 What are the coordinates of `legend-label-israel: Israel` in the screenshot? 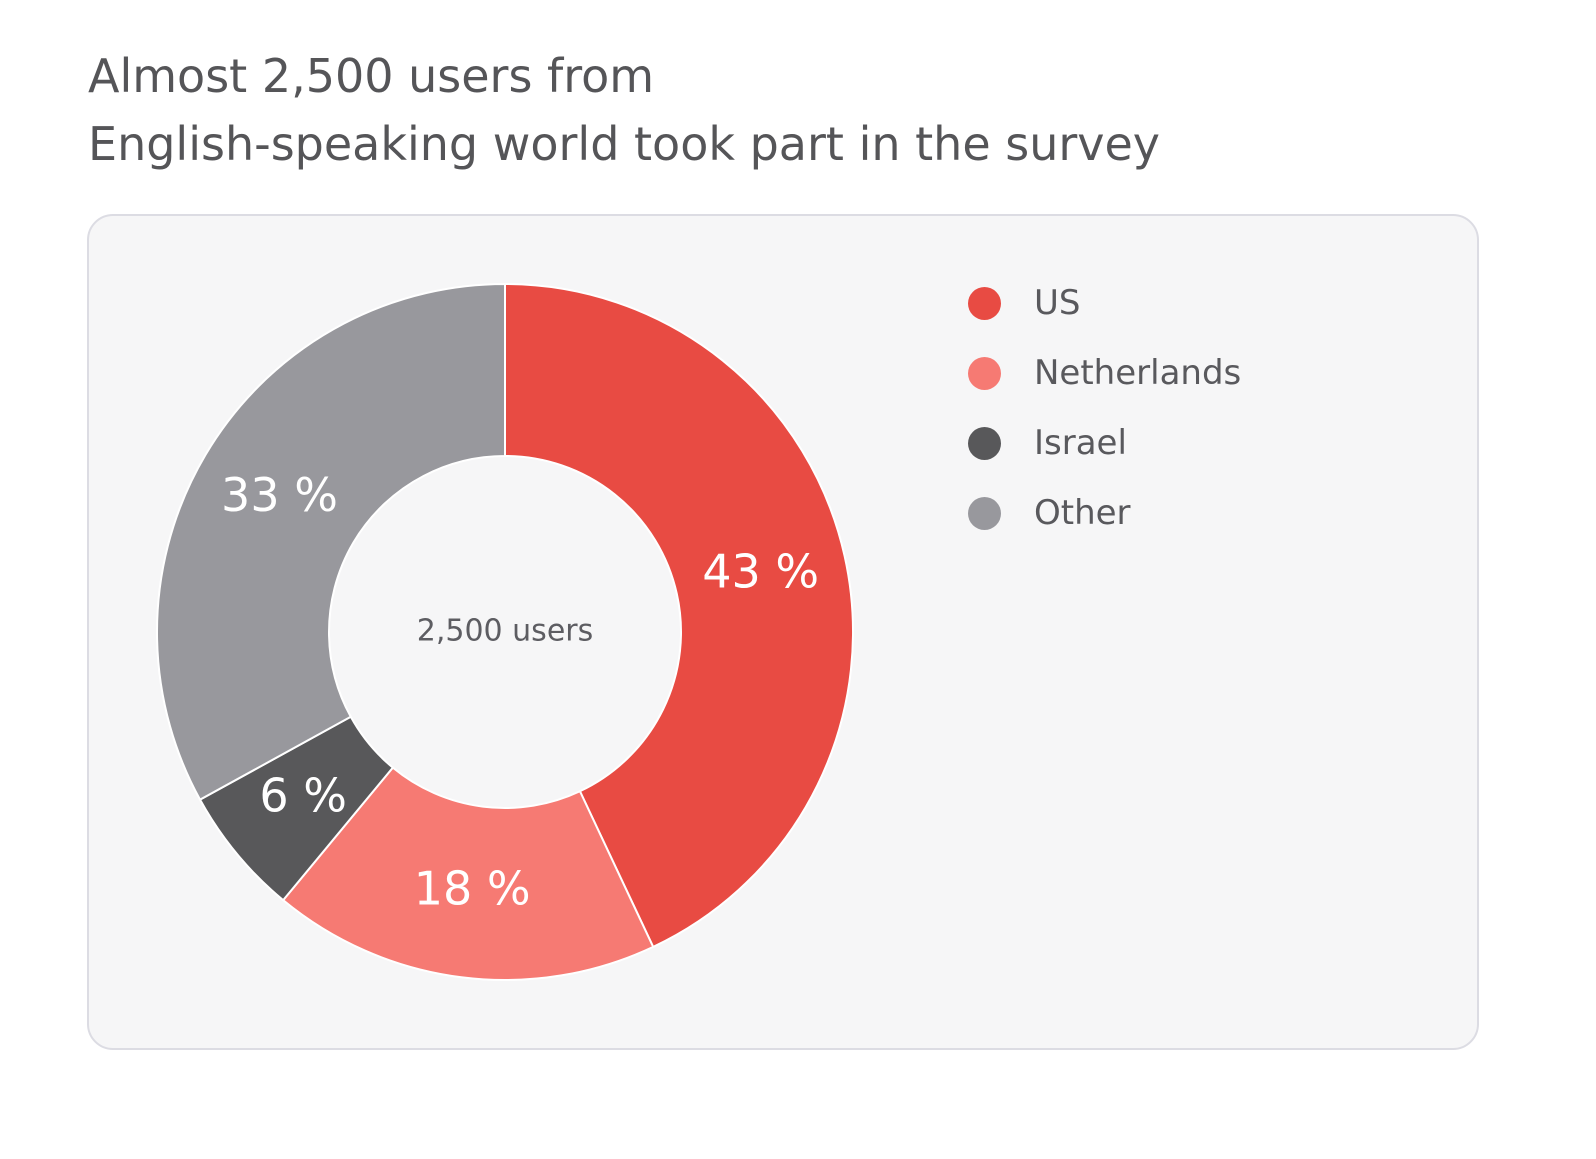 It's located at (1080, 443).